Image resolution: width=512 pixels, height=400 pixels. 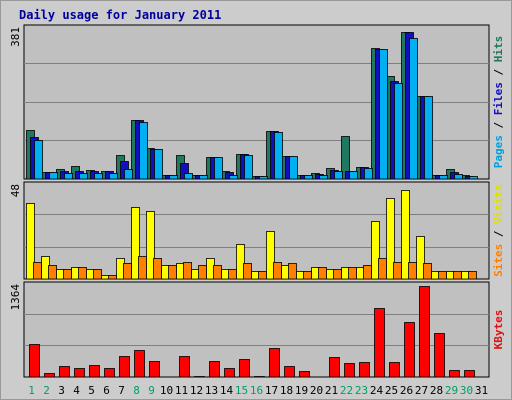 What do you see at coordinates (76, 390) in the screenshot?
I see `x-tick-label: 4` at bounding box center [76, 390].